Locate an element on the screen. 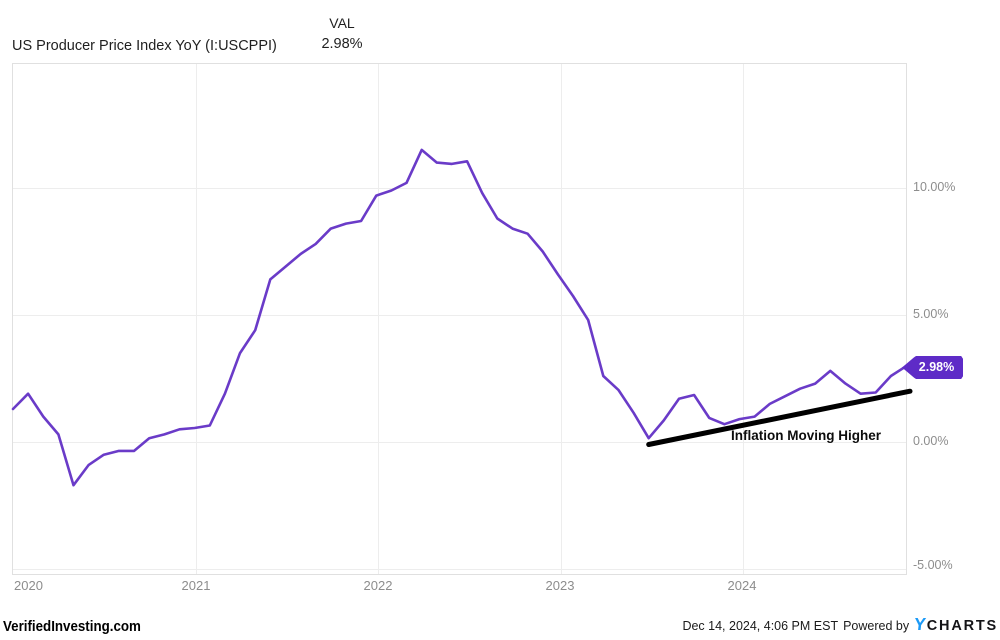  ycharts-y-icon: Y is located at coordinates (920, 624).